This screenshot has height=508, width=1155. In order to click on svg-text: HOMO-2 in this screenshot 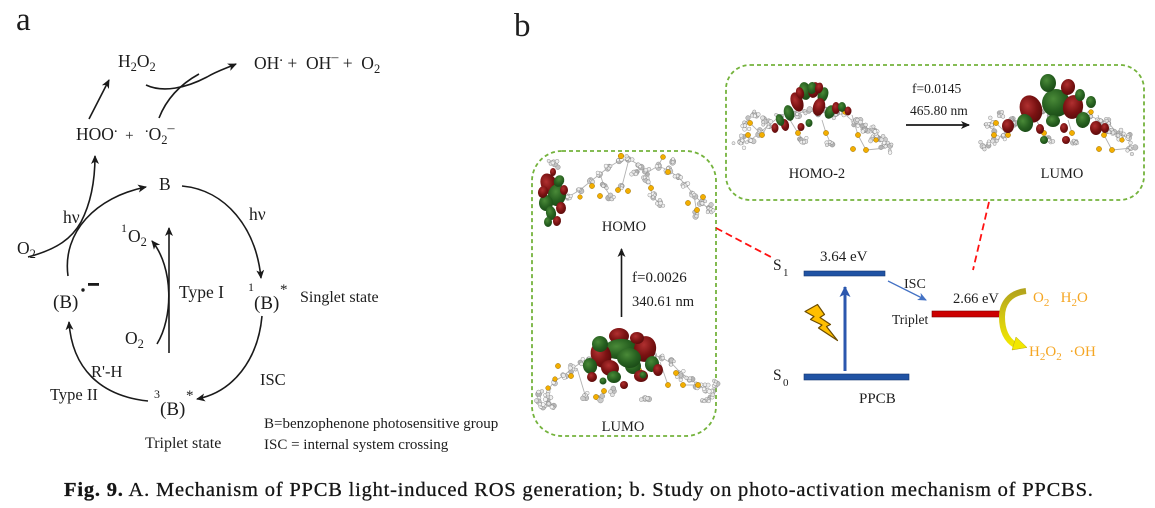, I will do `click(817, 174)`.